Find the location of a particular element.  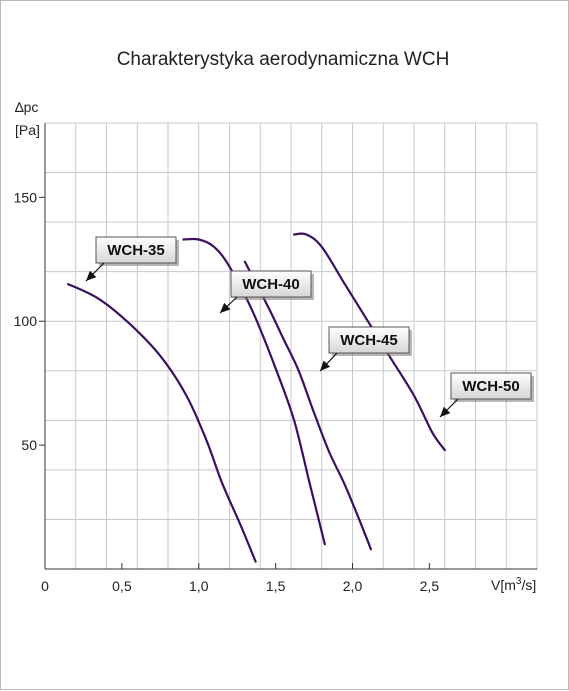

y-tick-label: 150 is located at coordinates (26, 197).